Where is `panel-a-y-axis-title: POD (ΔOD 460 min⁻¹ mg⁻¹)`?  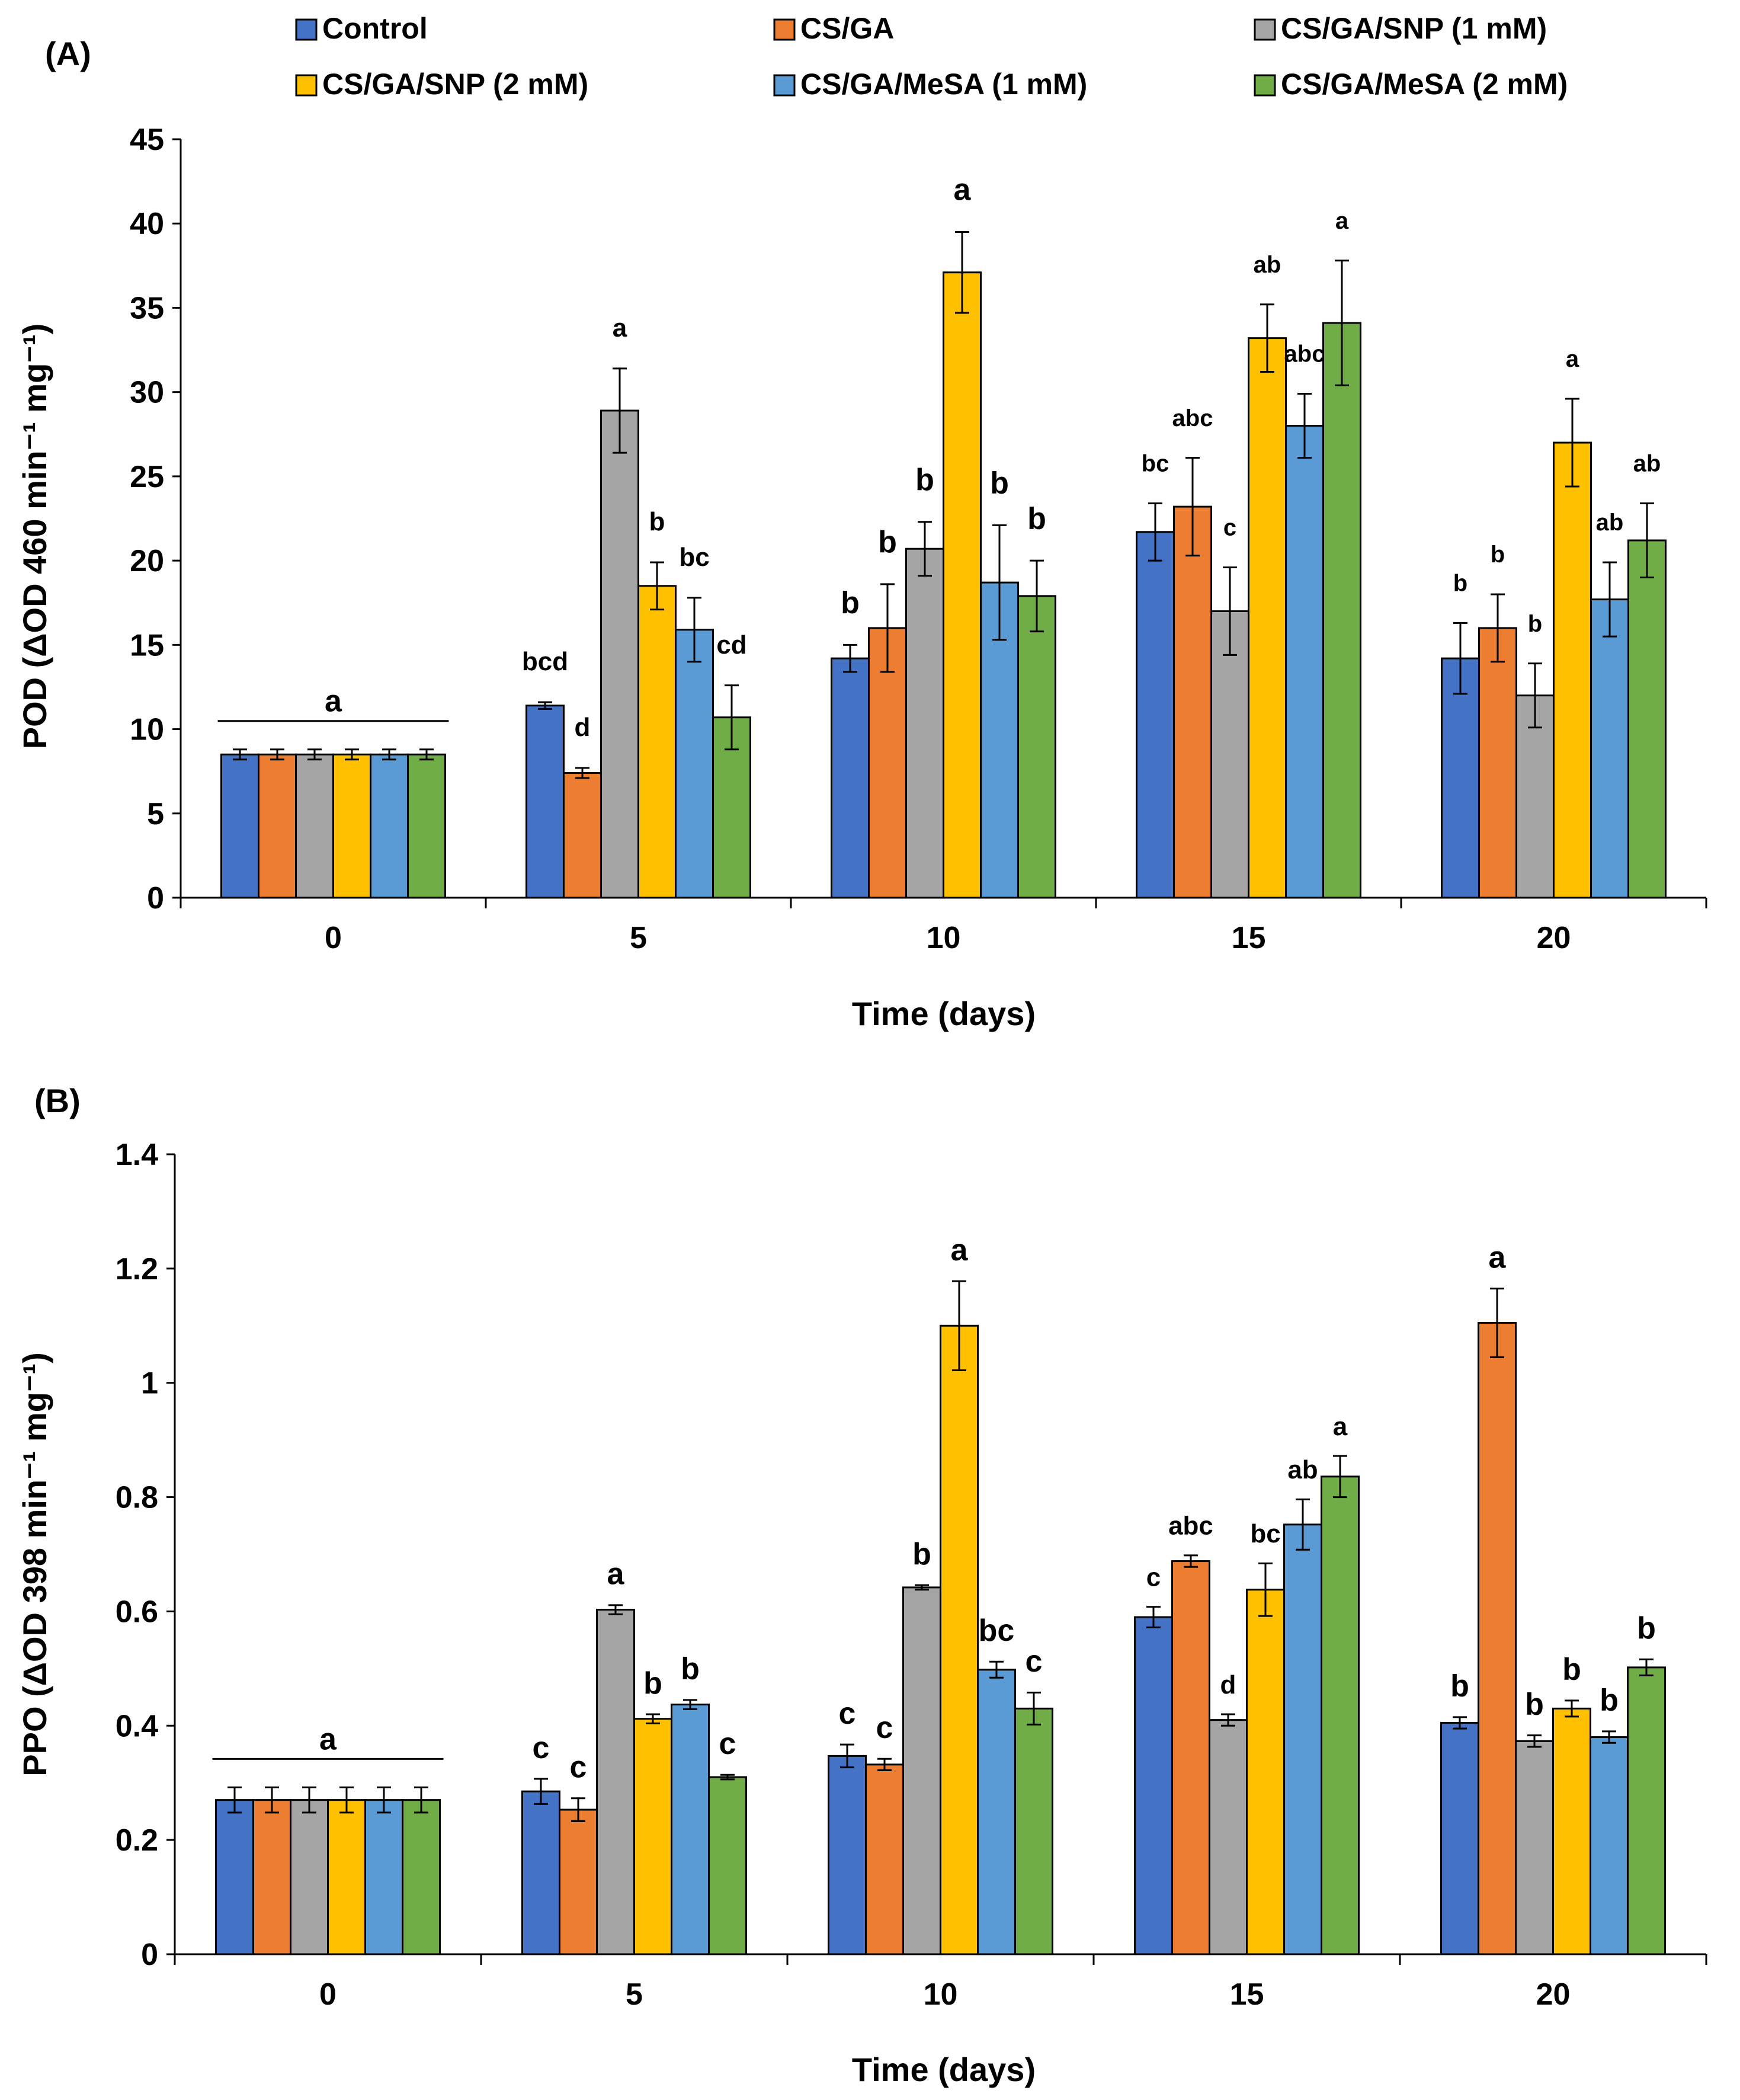
panel-a-y-axis-title: POD (ΔOD 460 min⁻¹ mg⁻¹) is located at coordinates (34, 537).